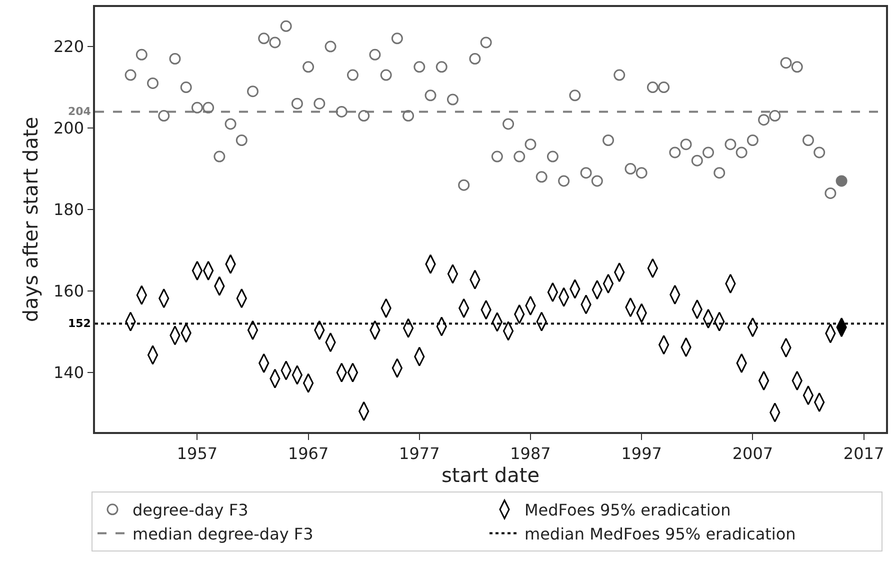 The image size is (892, 573). Describe the element at coordinates (190, 510) in the screenshot. I see `legend-label: degree-day F3` at that location.